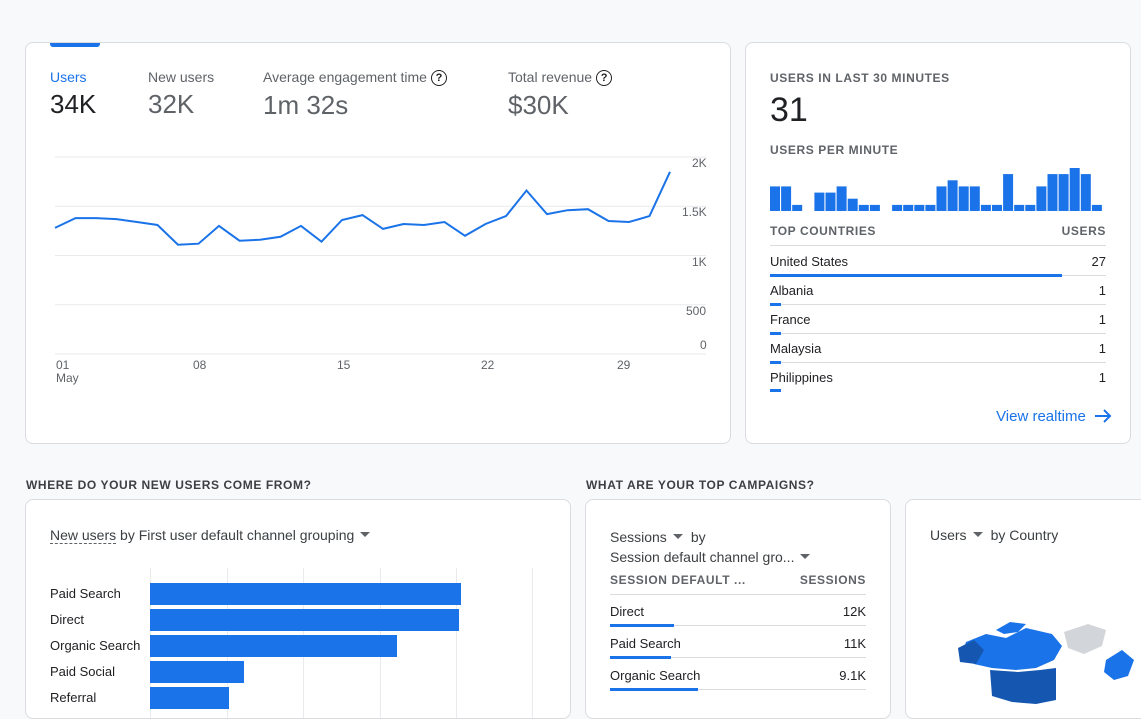 The image size is (1141, 719). What do you see at coordinates (696, 311) in the screenshot?
I see `y-tick-label: 500` at bounding box center [696, 311].